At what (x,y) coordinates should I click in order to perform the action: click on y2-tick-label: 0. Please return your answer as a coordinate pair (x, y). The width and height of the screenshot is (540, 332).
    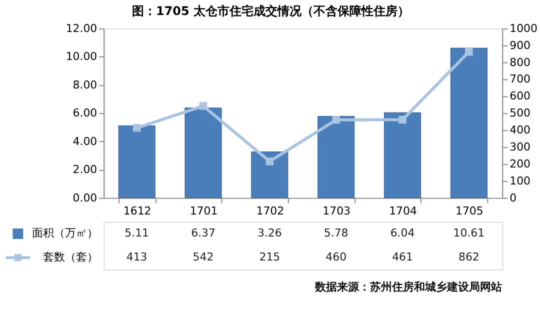
    Looking at the image, I should click on (513, 197).